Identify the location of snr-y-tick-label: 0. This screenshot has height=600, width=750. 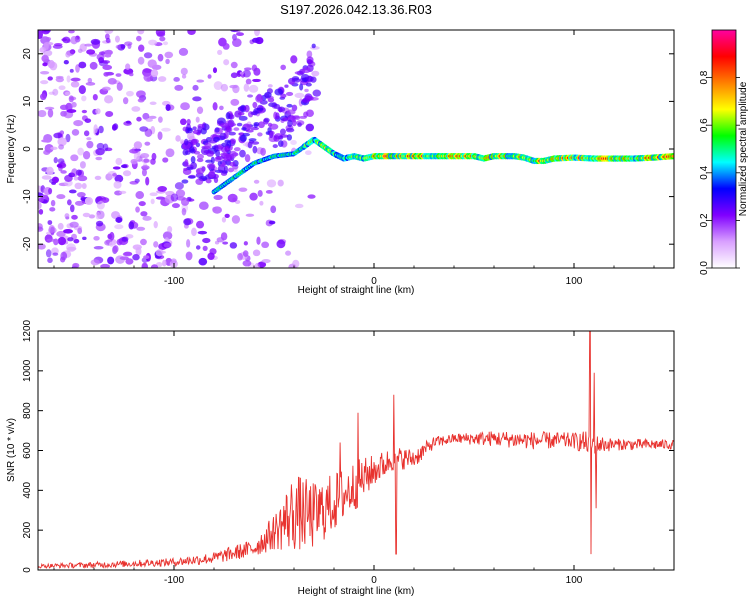
(27, 570).